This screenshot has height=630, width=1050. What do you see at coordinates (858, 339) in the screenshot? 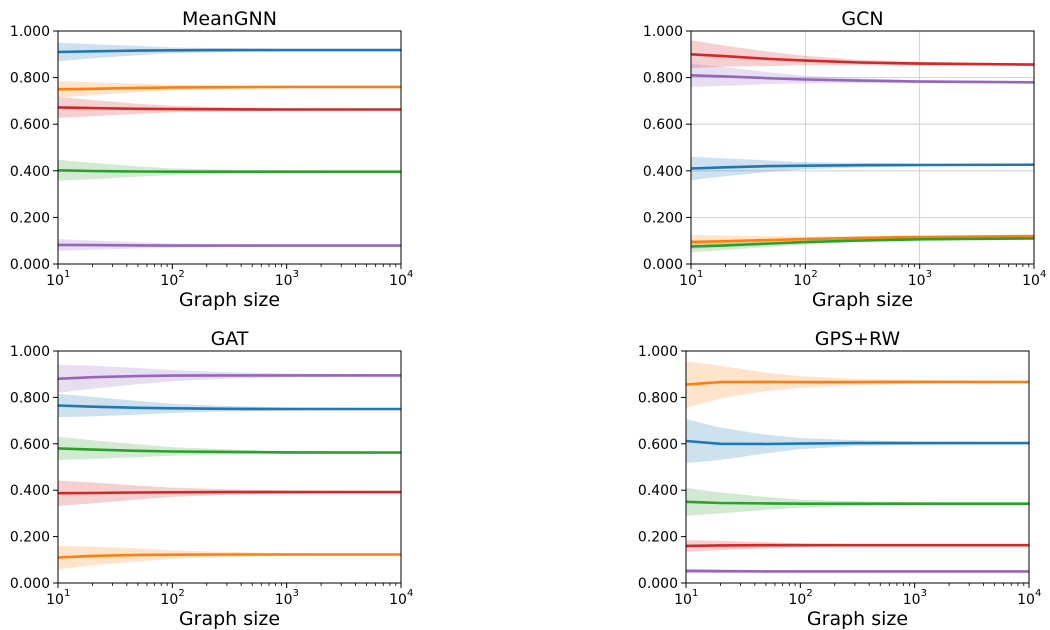
I see `chart-title: GPS+RW` at bounding box center [858, 339].